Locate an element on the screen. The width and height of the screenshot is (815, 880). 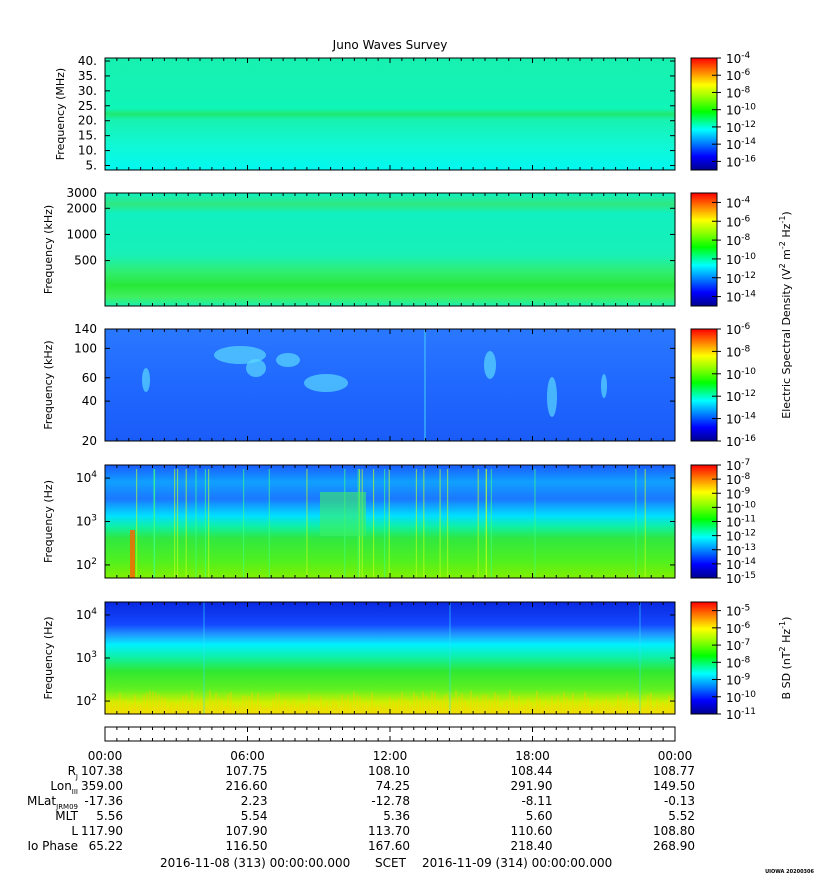
ephemeris-value: 5.54 is located at coordinates (254, 816).